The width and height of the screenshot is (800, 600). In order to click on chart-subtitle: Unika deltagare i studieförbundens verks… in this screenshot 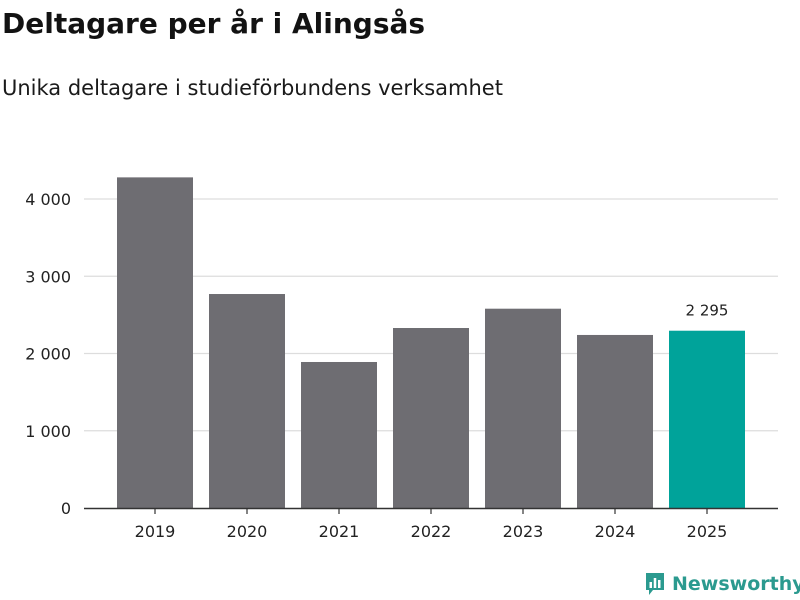, I will do `click(252, 88)`.